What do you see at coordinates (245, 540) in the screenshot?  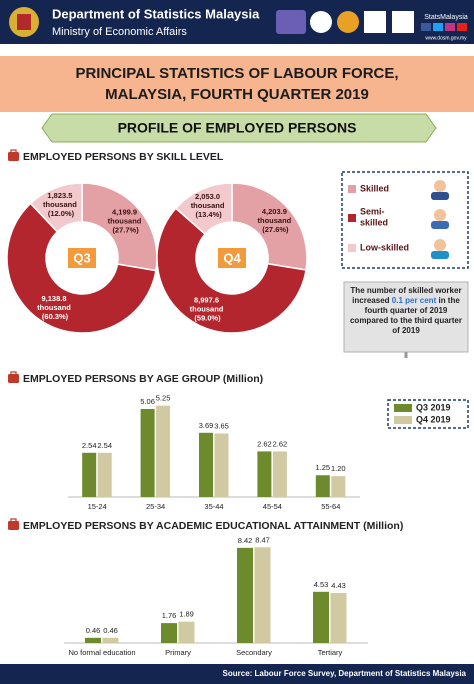 I see `data-label: 8.42` at bounding box center [245, 540].